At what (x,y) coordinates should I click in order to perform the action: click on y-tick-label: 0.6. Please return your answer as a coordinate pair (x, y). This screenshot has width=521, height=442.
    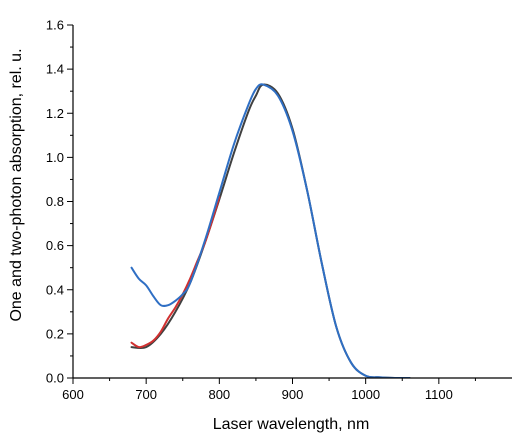
    Looking at the image, I should click on (55, 245).